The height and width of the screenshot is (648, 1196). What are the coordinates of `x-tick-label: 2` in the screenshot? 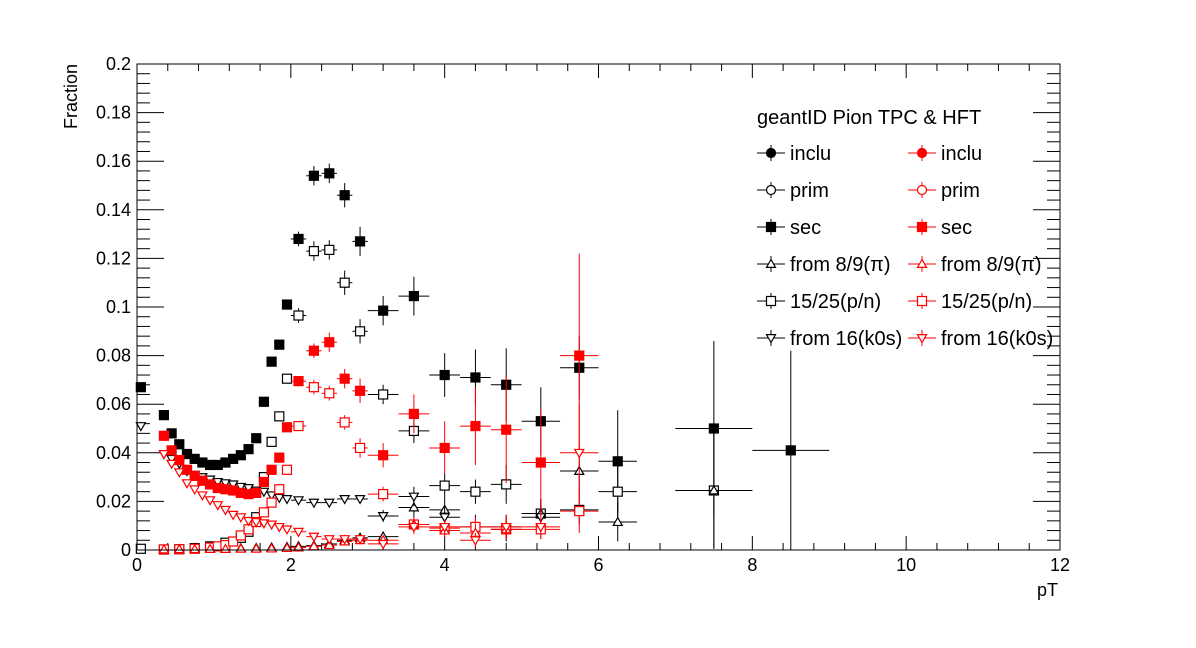 It's located at (291, 565).